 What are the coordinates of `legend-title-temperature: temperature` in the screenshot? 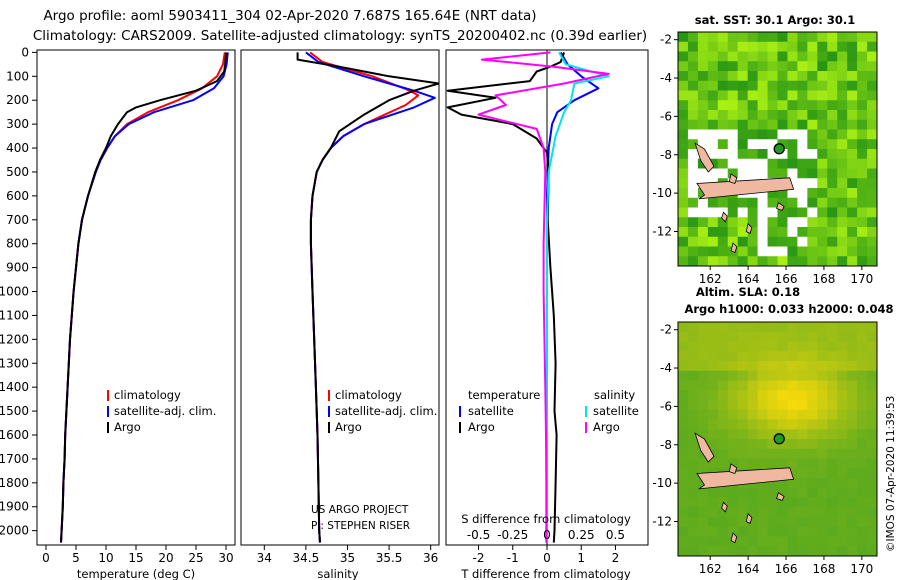 It's located at (504, 395).